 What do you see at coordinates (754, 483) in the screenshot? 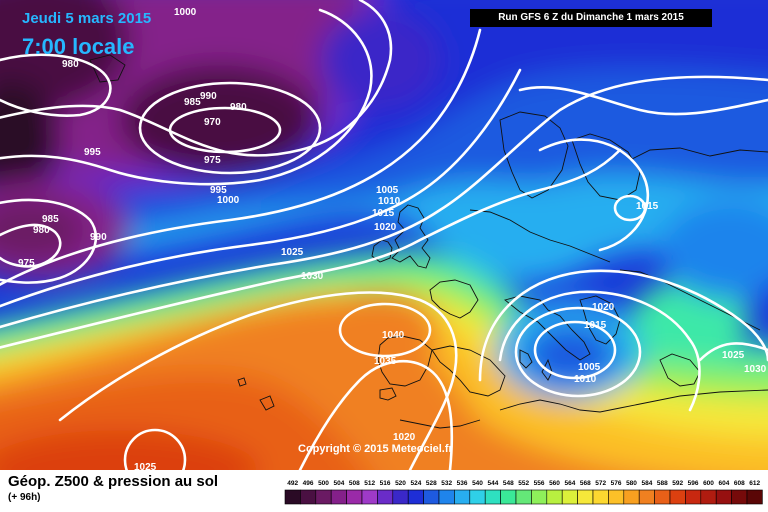
I see `scale-tick-label: 612` at bounding box center [754, 483].